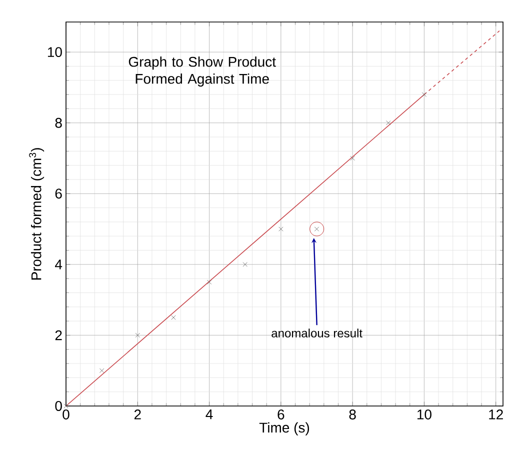 This screenshot has height=461, width=516. I want to click on x-tick-label: 0, so click(66, 415).